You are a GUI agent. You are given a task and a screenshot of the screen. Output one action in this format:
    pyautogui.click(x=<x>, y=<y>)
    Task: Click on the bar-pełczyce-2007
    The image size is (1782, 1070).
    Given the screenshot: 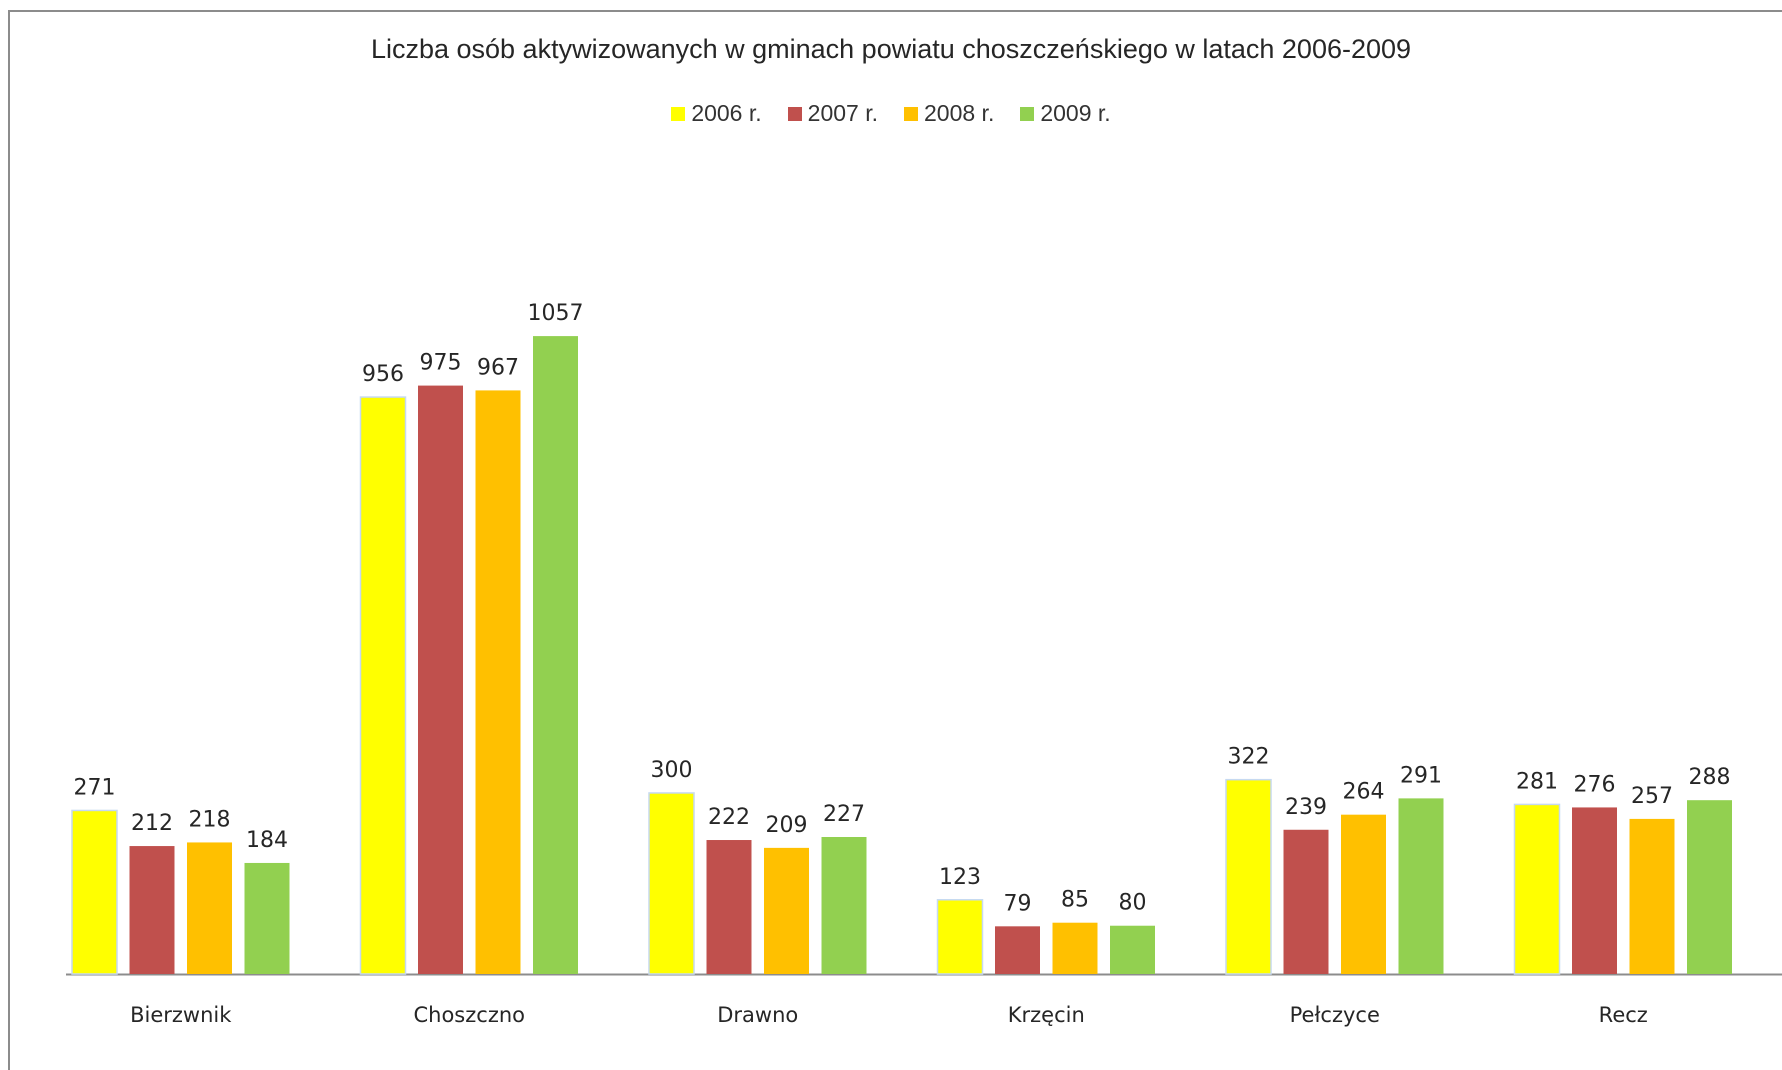 What is the action you would take?
    pyautogui.click(x=1306, y=901)
    